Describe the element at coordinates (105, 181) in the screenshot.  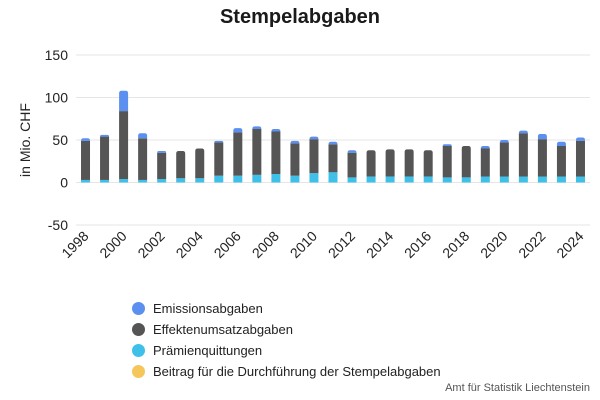
I see `bar-praemienquittungen-1999` at that location.